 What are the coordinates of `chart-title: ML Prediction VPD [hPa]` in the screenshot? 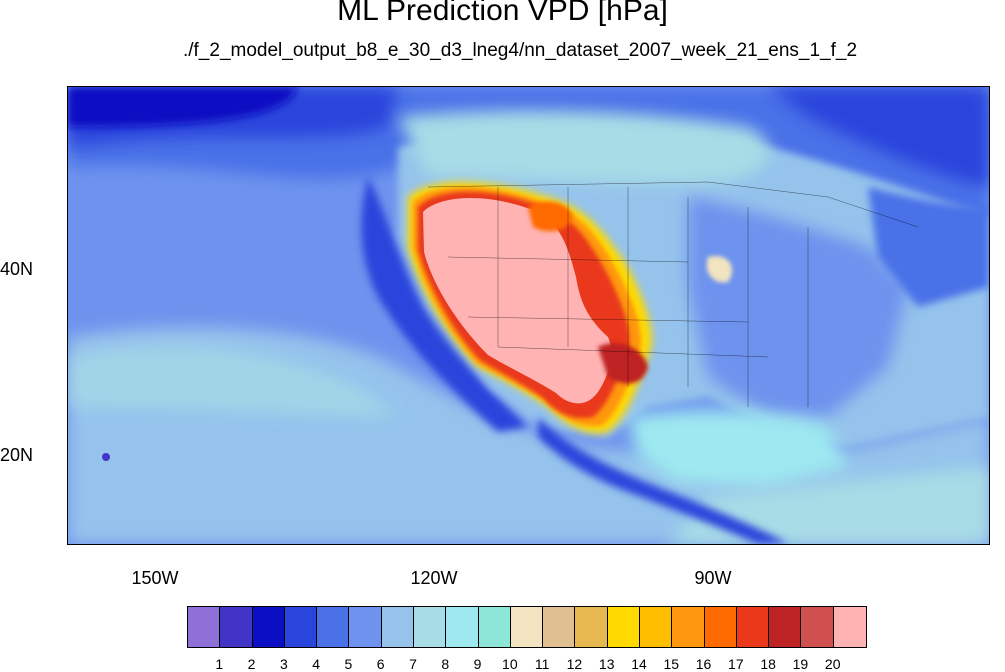 It's located at (502, 13).